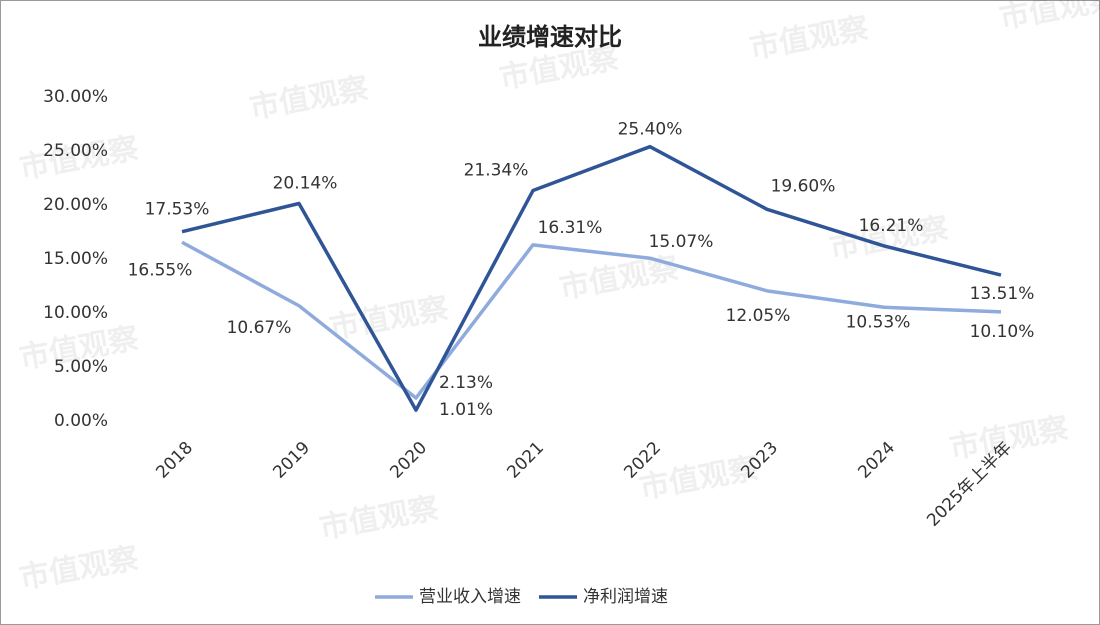 The height and width of the screenshot is (625, 1100). What do you see at coordinates (81, 367) in the screenshot?
I see `y-tick-label: 5.00%` at bounding box center [81, 367].